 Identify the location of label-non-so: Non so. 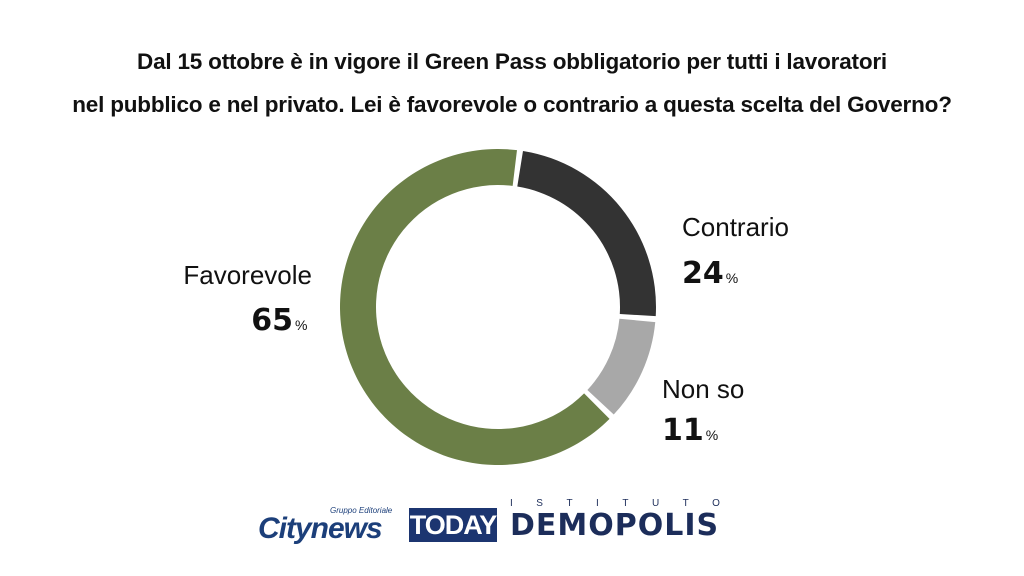
(703, 389).